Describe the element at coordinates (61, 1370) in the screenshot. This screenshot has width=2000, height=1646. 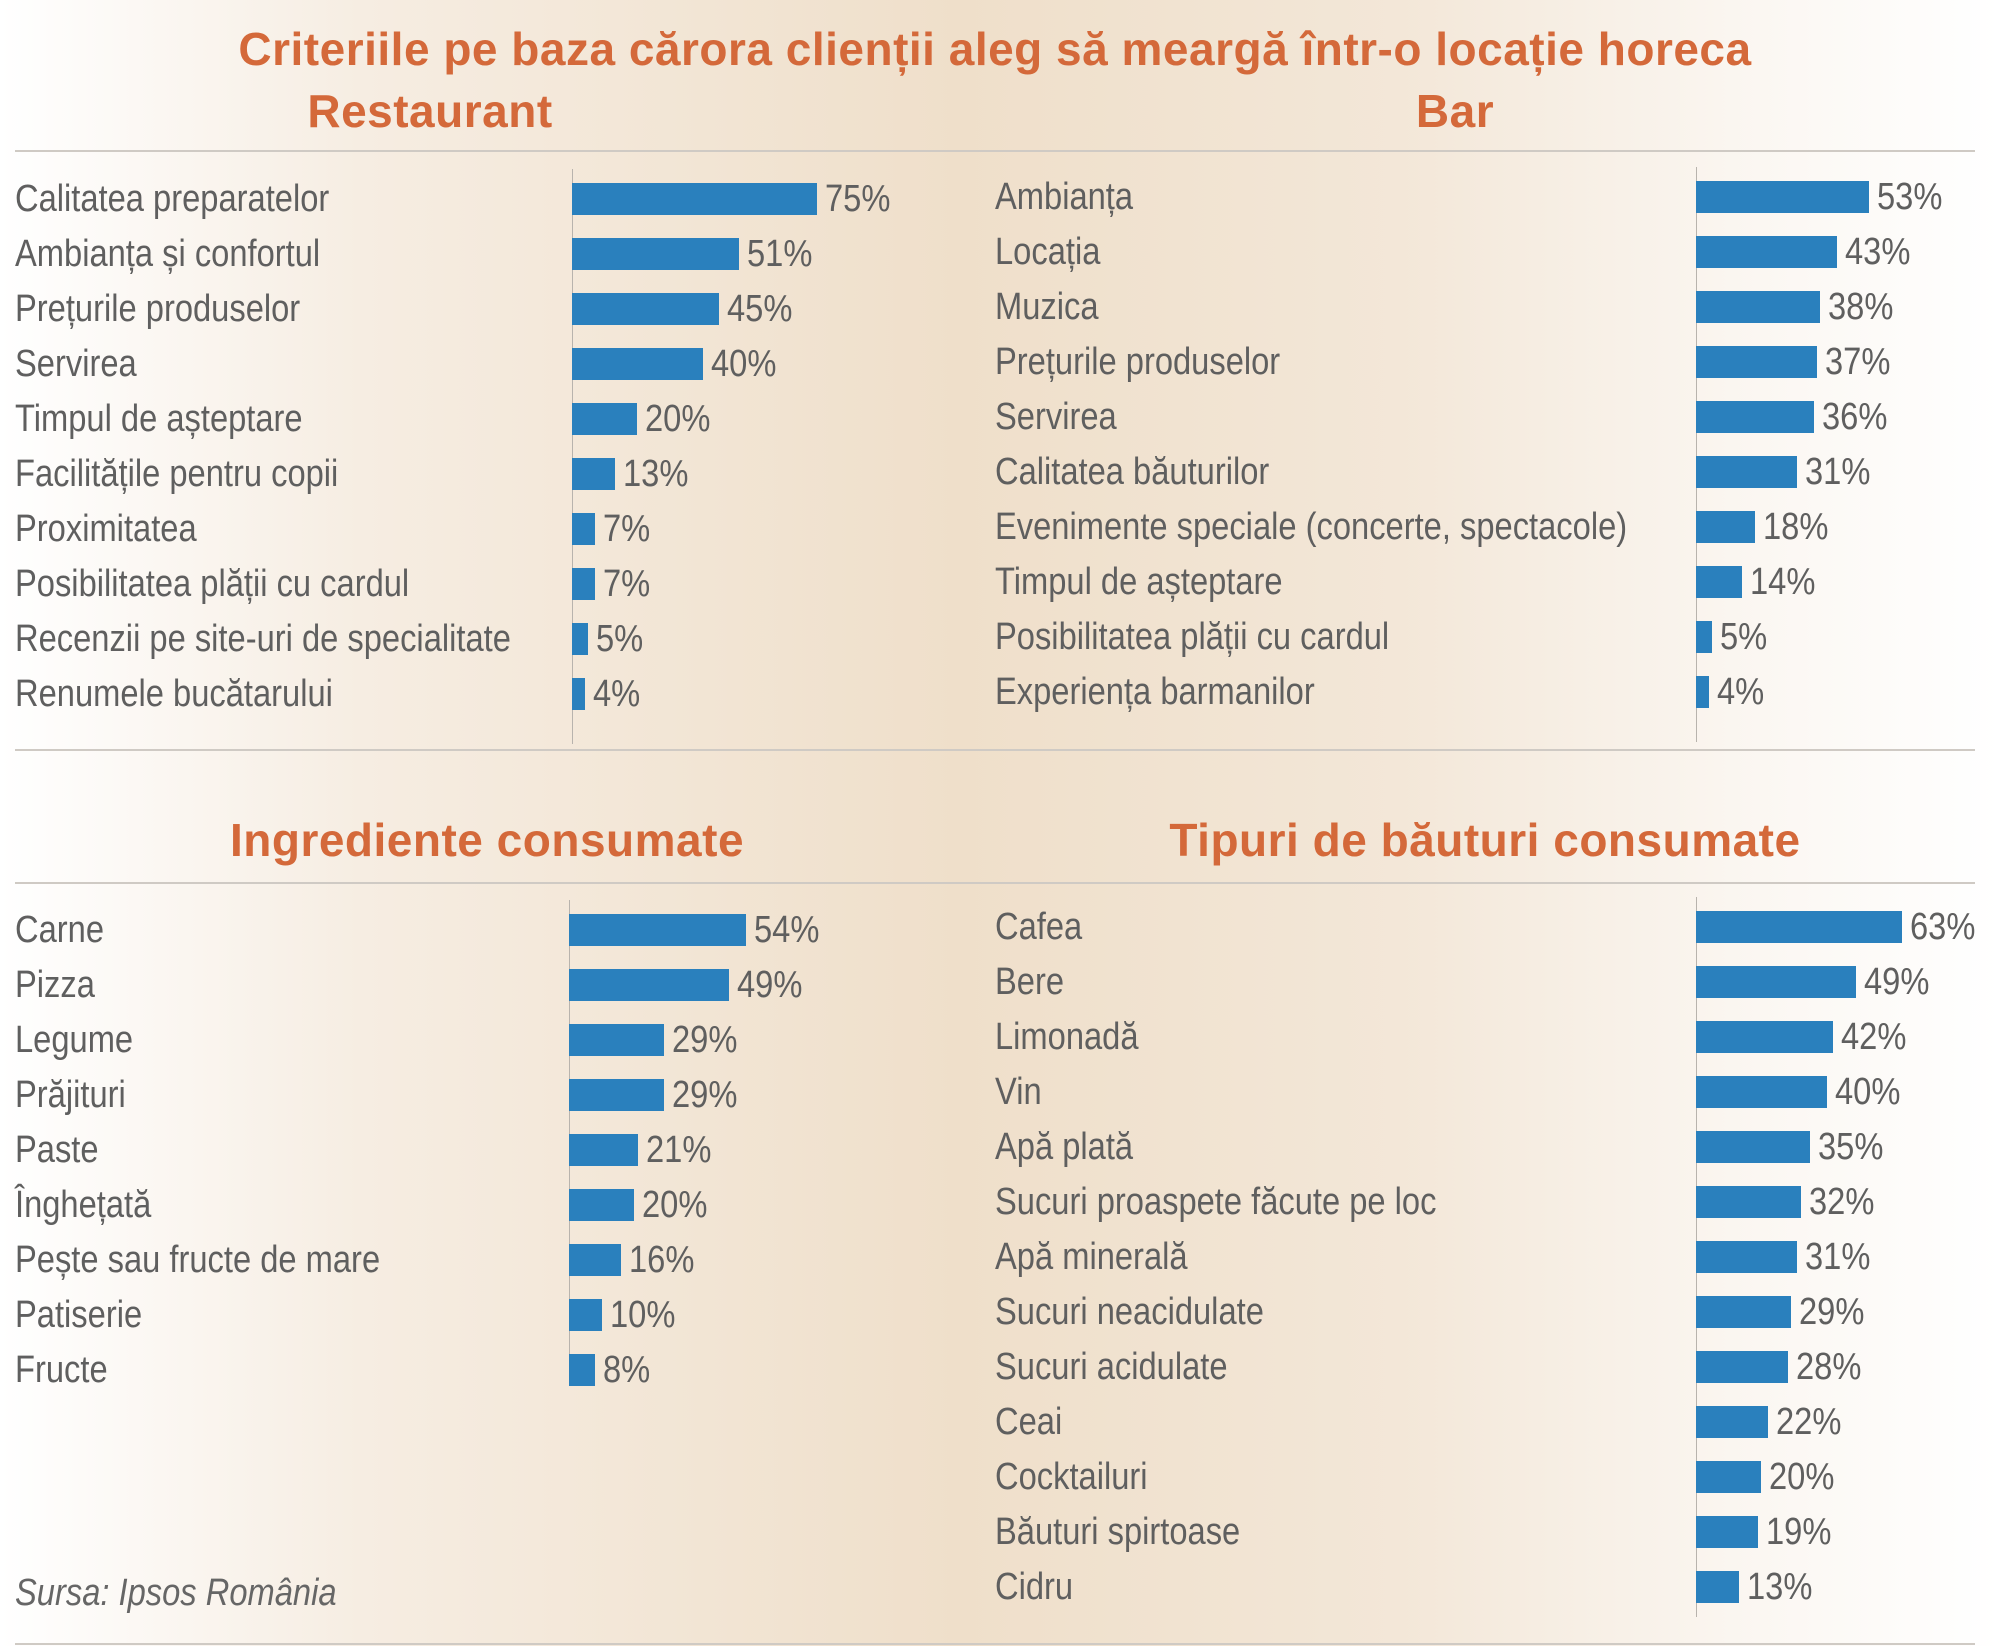
I see `category-label: Fructe` at that location.